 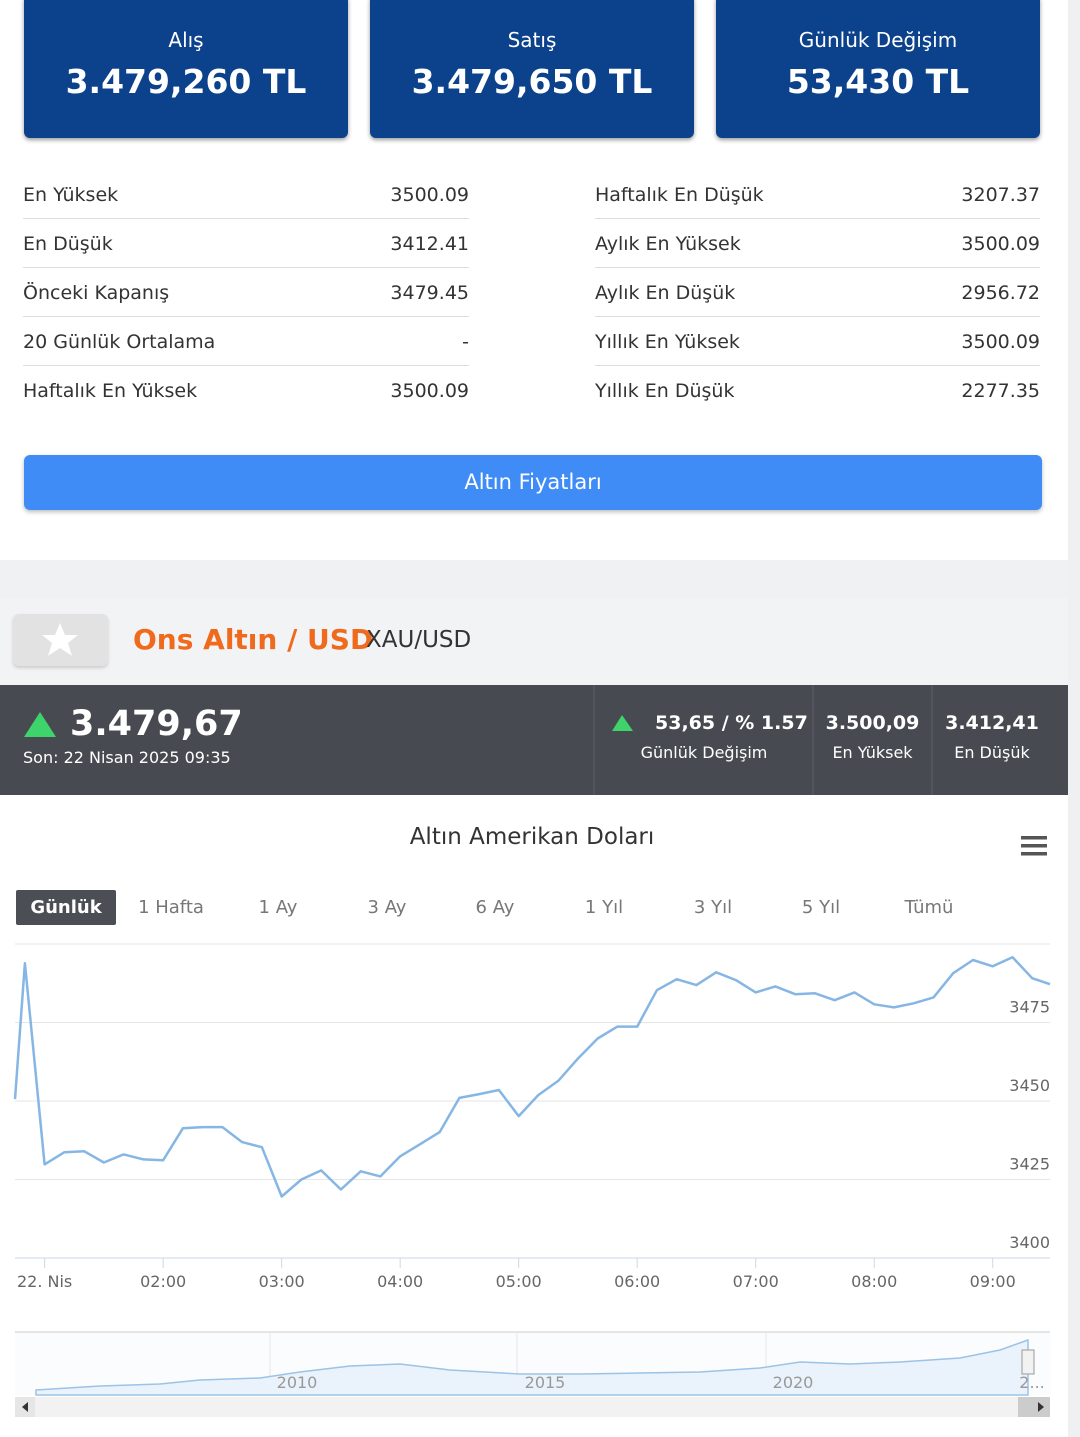 I want to click on daily-change: 53,65 / % 1.57, so click(x=731, y=723).